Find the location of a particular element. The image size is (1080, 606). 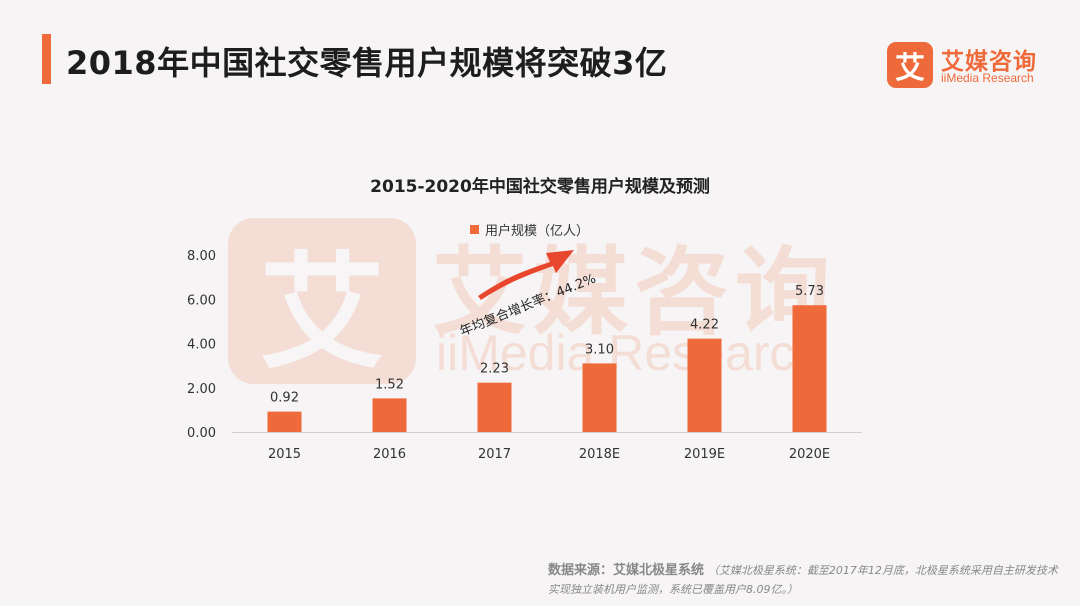

title-accent-bar is located at coordinates (46, 59).